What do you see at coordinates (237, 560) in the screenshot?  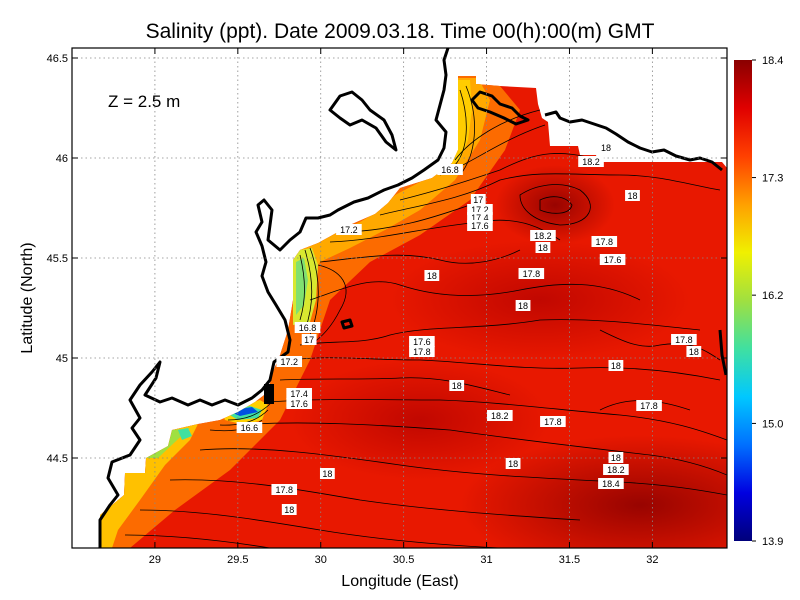 I see `x-tick-label: 29.5` at bounding box center [237, 560].